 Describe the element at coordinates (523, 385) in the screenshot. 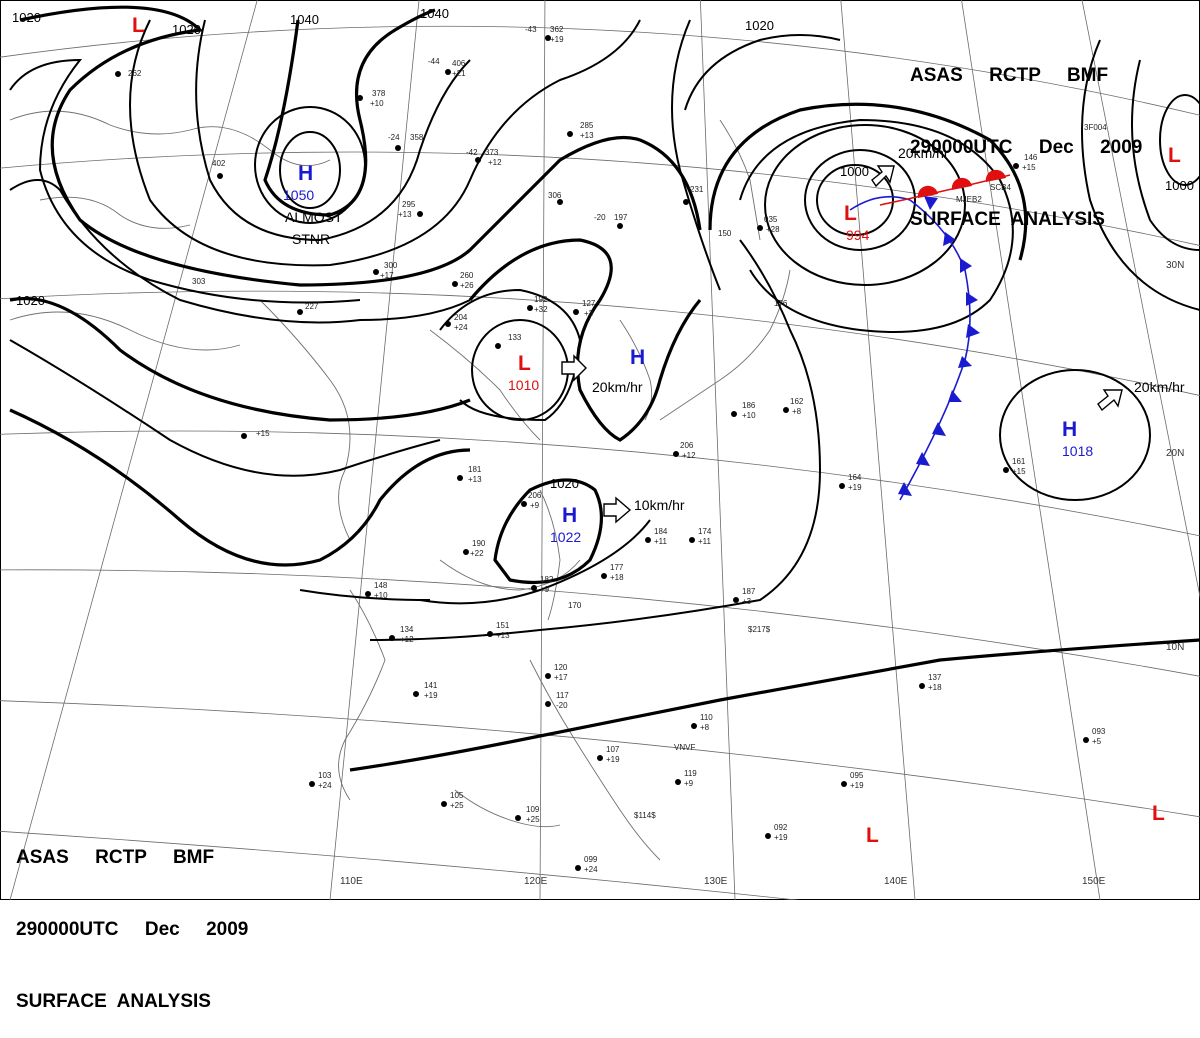

I see `low-1010-pressure: 1010` at that location.